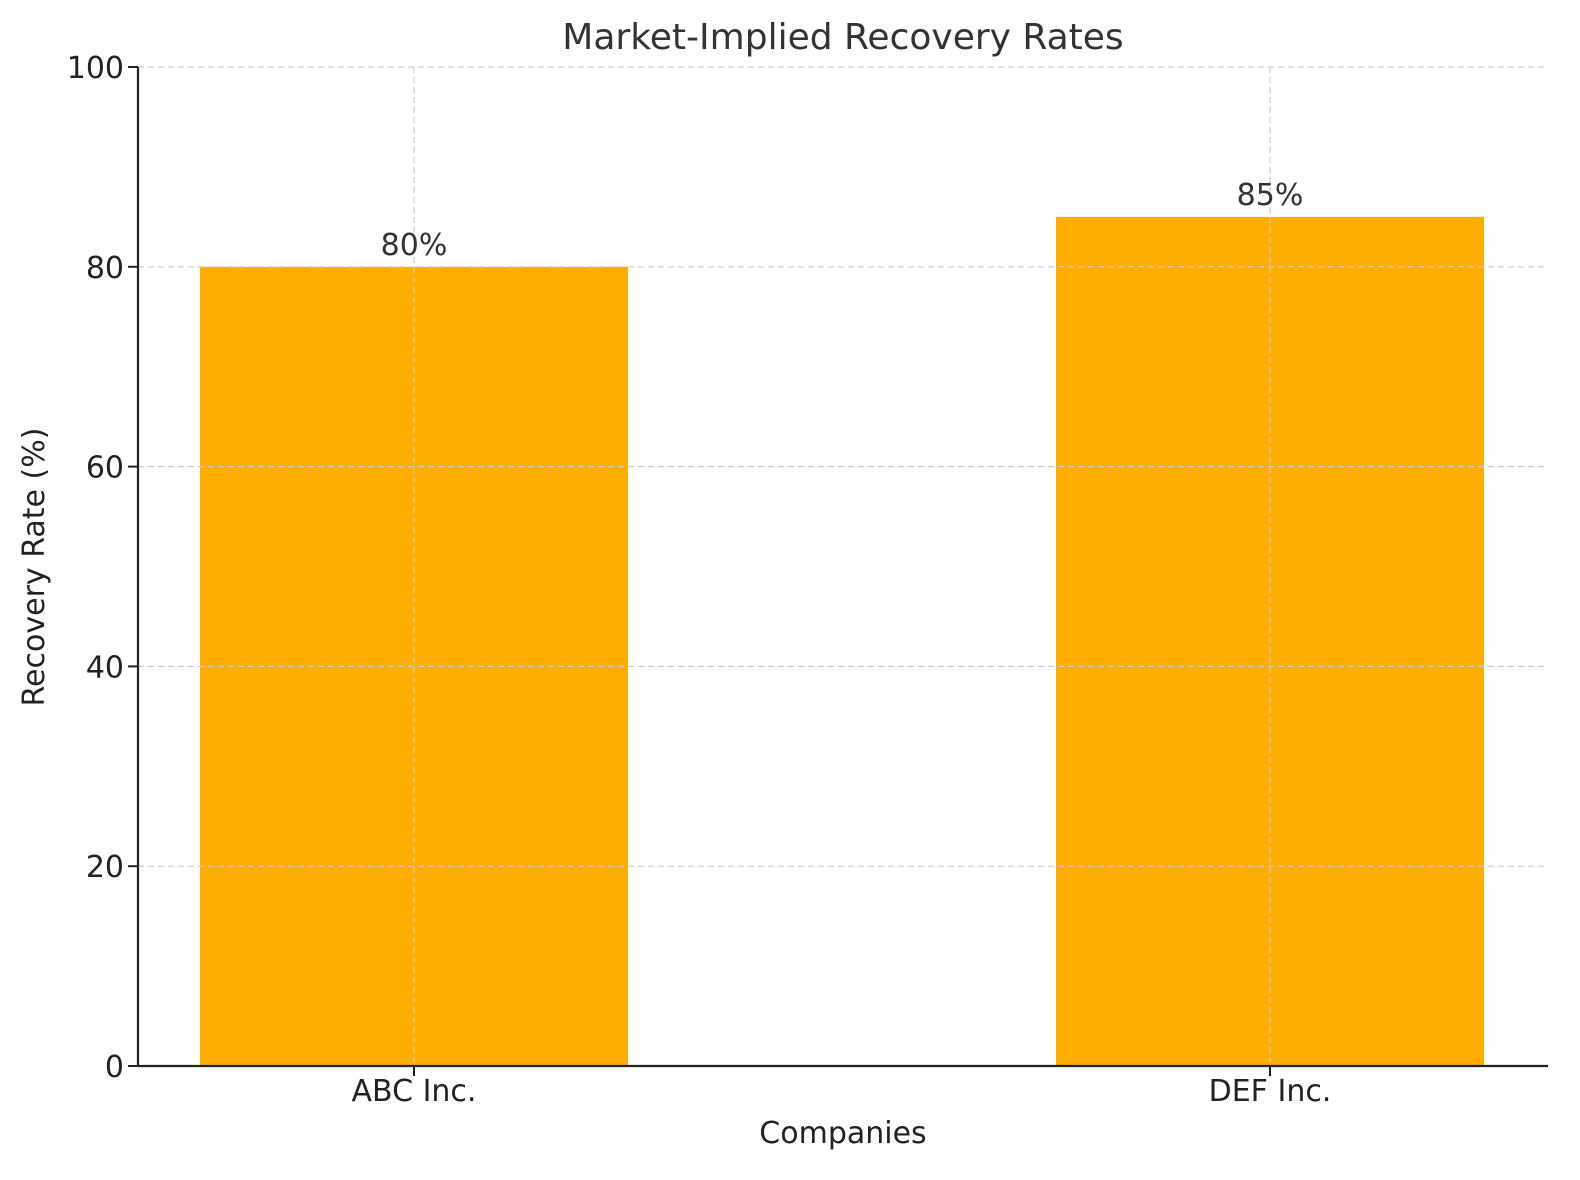  Describe the element at coordinates (105, 667) in the screenshot. I see `y-tick-label: 40` at that location.